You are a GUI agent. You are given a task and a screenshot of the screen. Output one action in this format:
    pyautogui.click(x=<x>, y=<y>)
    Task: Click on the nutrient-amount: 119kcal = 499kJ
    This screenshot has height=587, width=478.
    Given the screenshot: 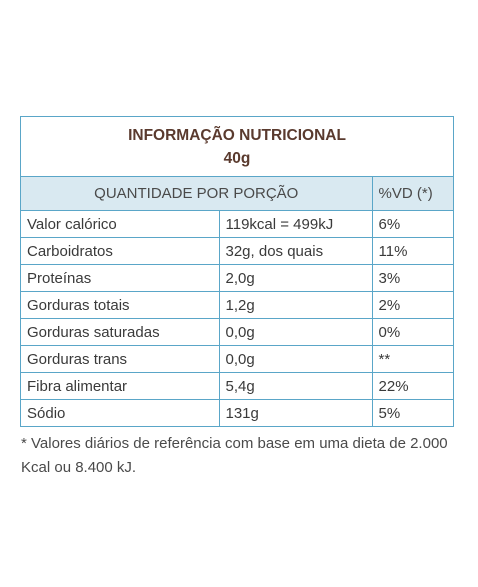 What is the action you would take?
    pyautogui.click(x=295, y=224)
    